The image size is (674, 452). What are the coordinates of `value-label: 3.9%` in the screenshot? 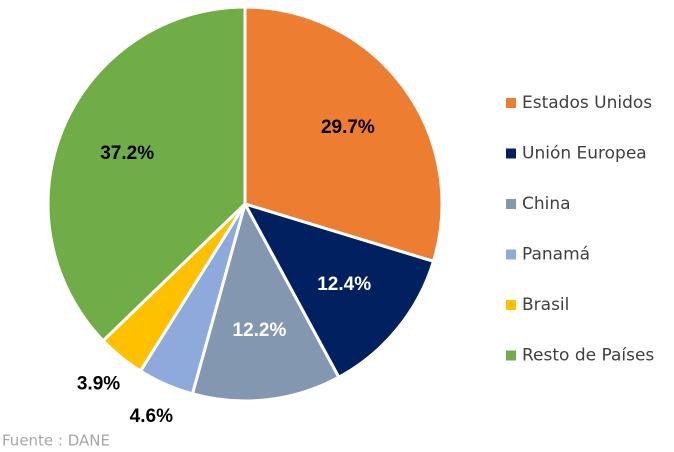 It's located at (98, 384).